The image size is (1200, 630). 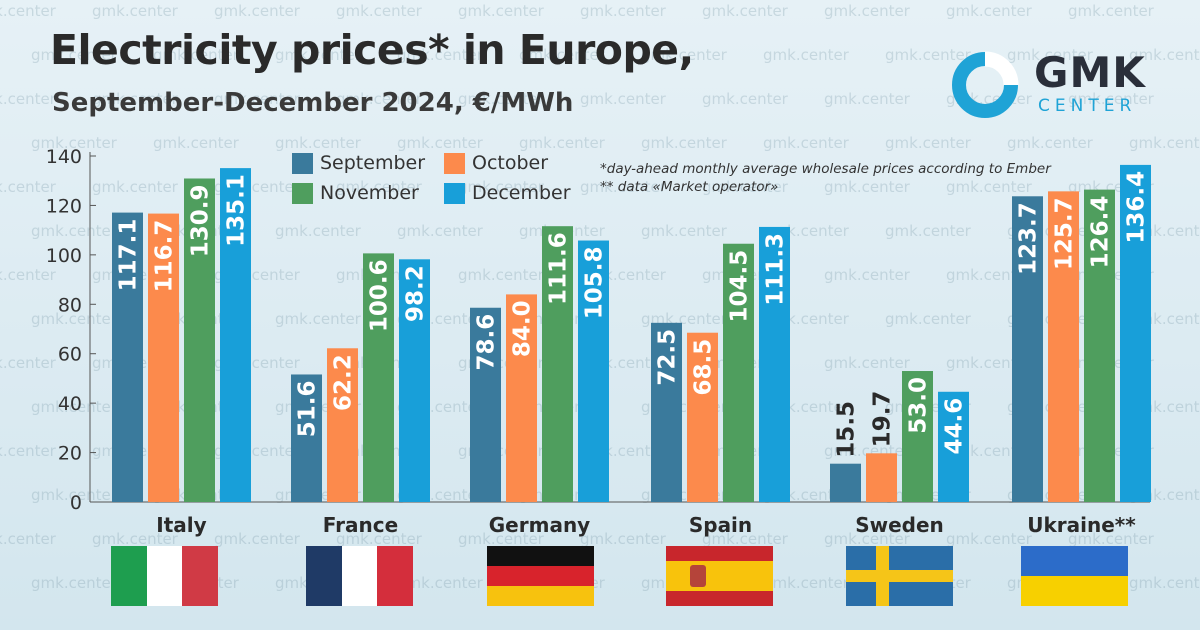 What do you see at coordinates (899, 576) in the screenshot?
I see `flag-sweden-icon` at bounding box center [899, 576].